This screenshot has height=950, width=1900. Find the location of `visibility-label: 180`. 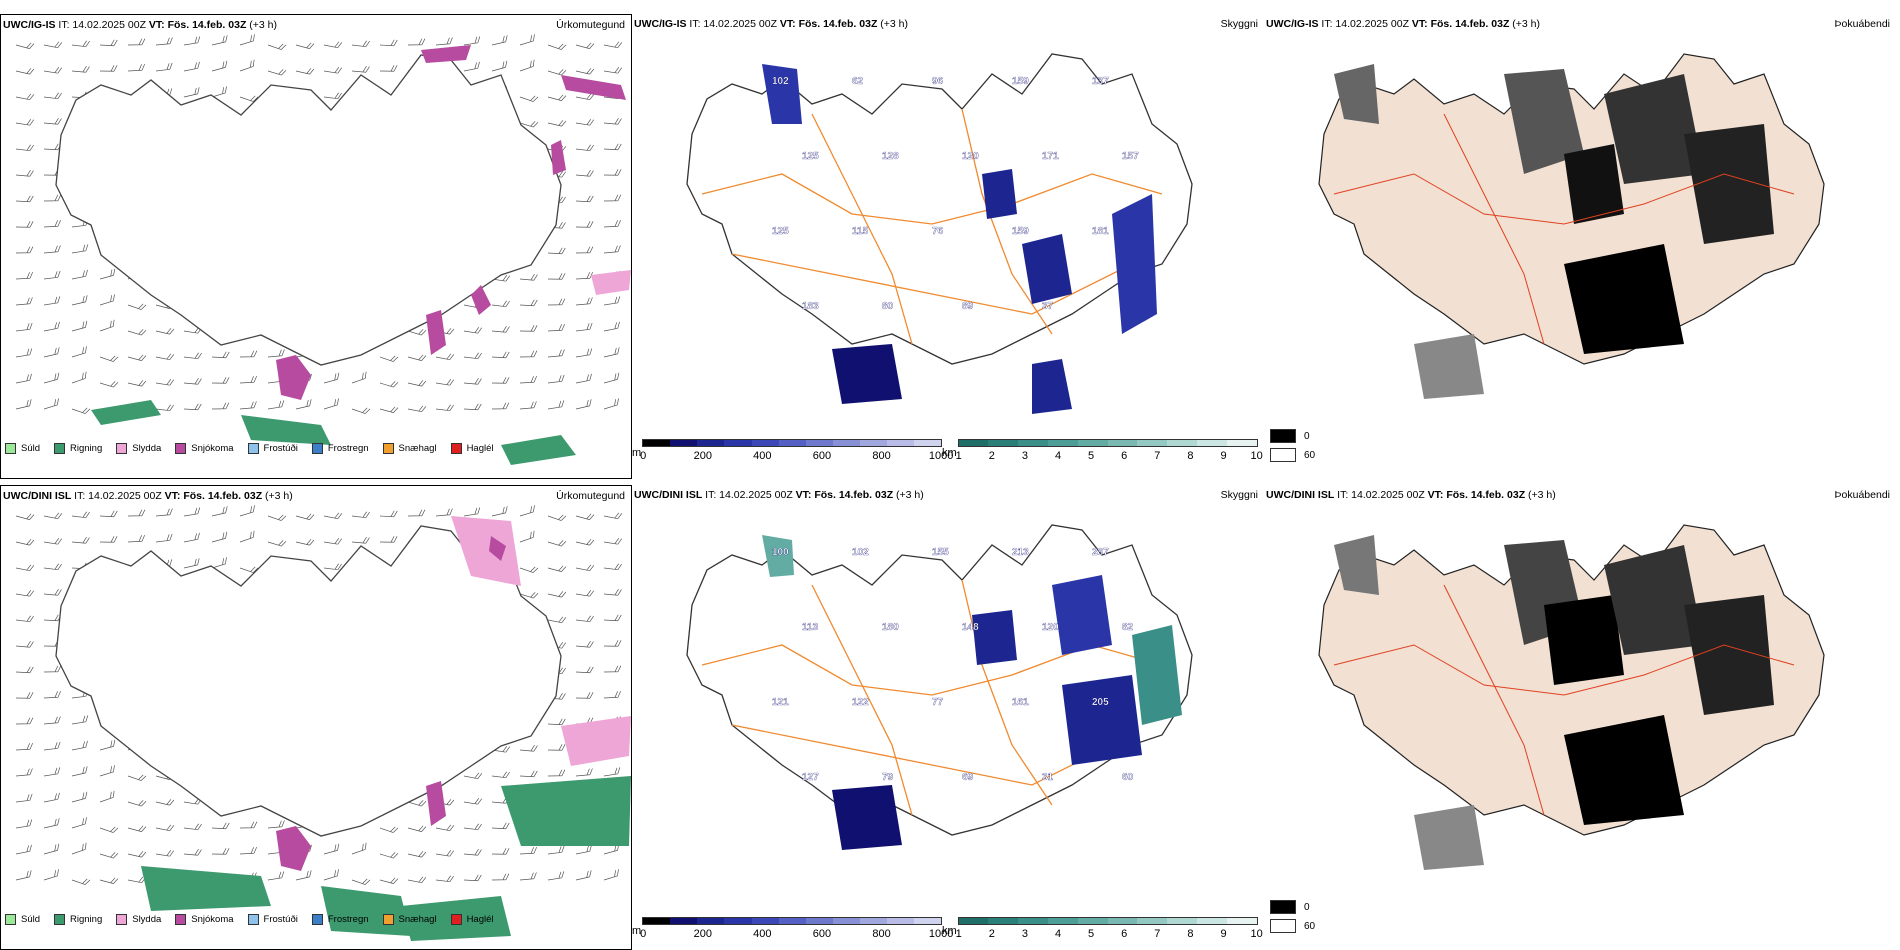

visibility-label: 180 is located at coordinates (890, 627).